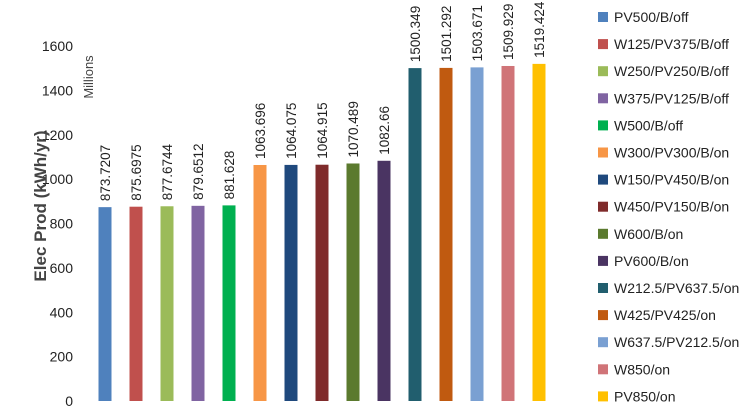 The image size is (754, 410). What do you see at coordinates (648, 125) in the screenshot?
I see `legend-entry: W500/B/off` at bounding box center [648, 125].